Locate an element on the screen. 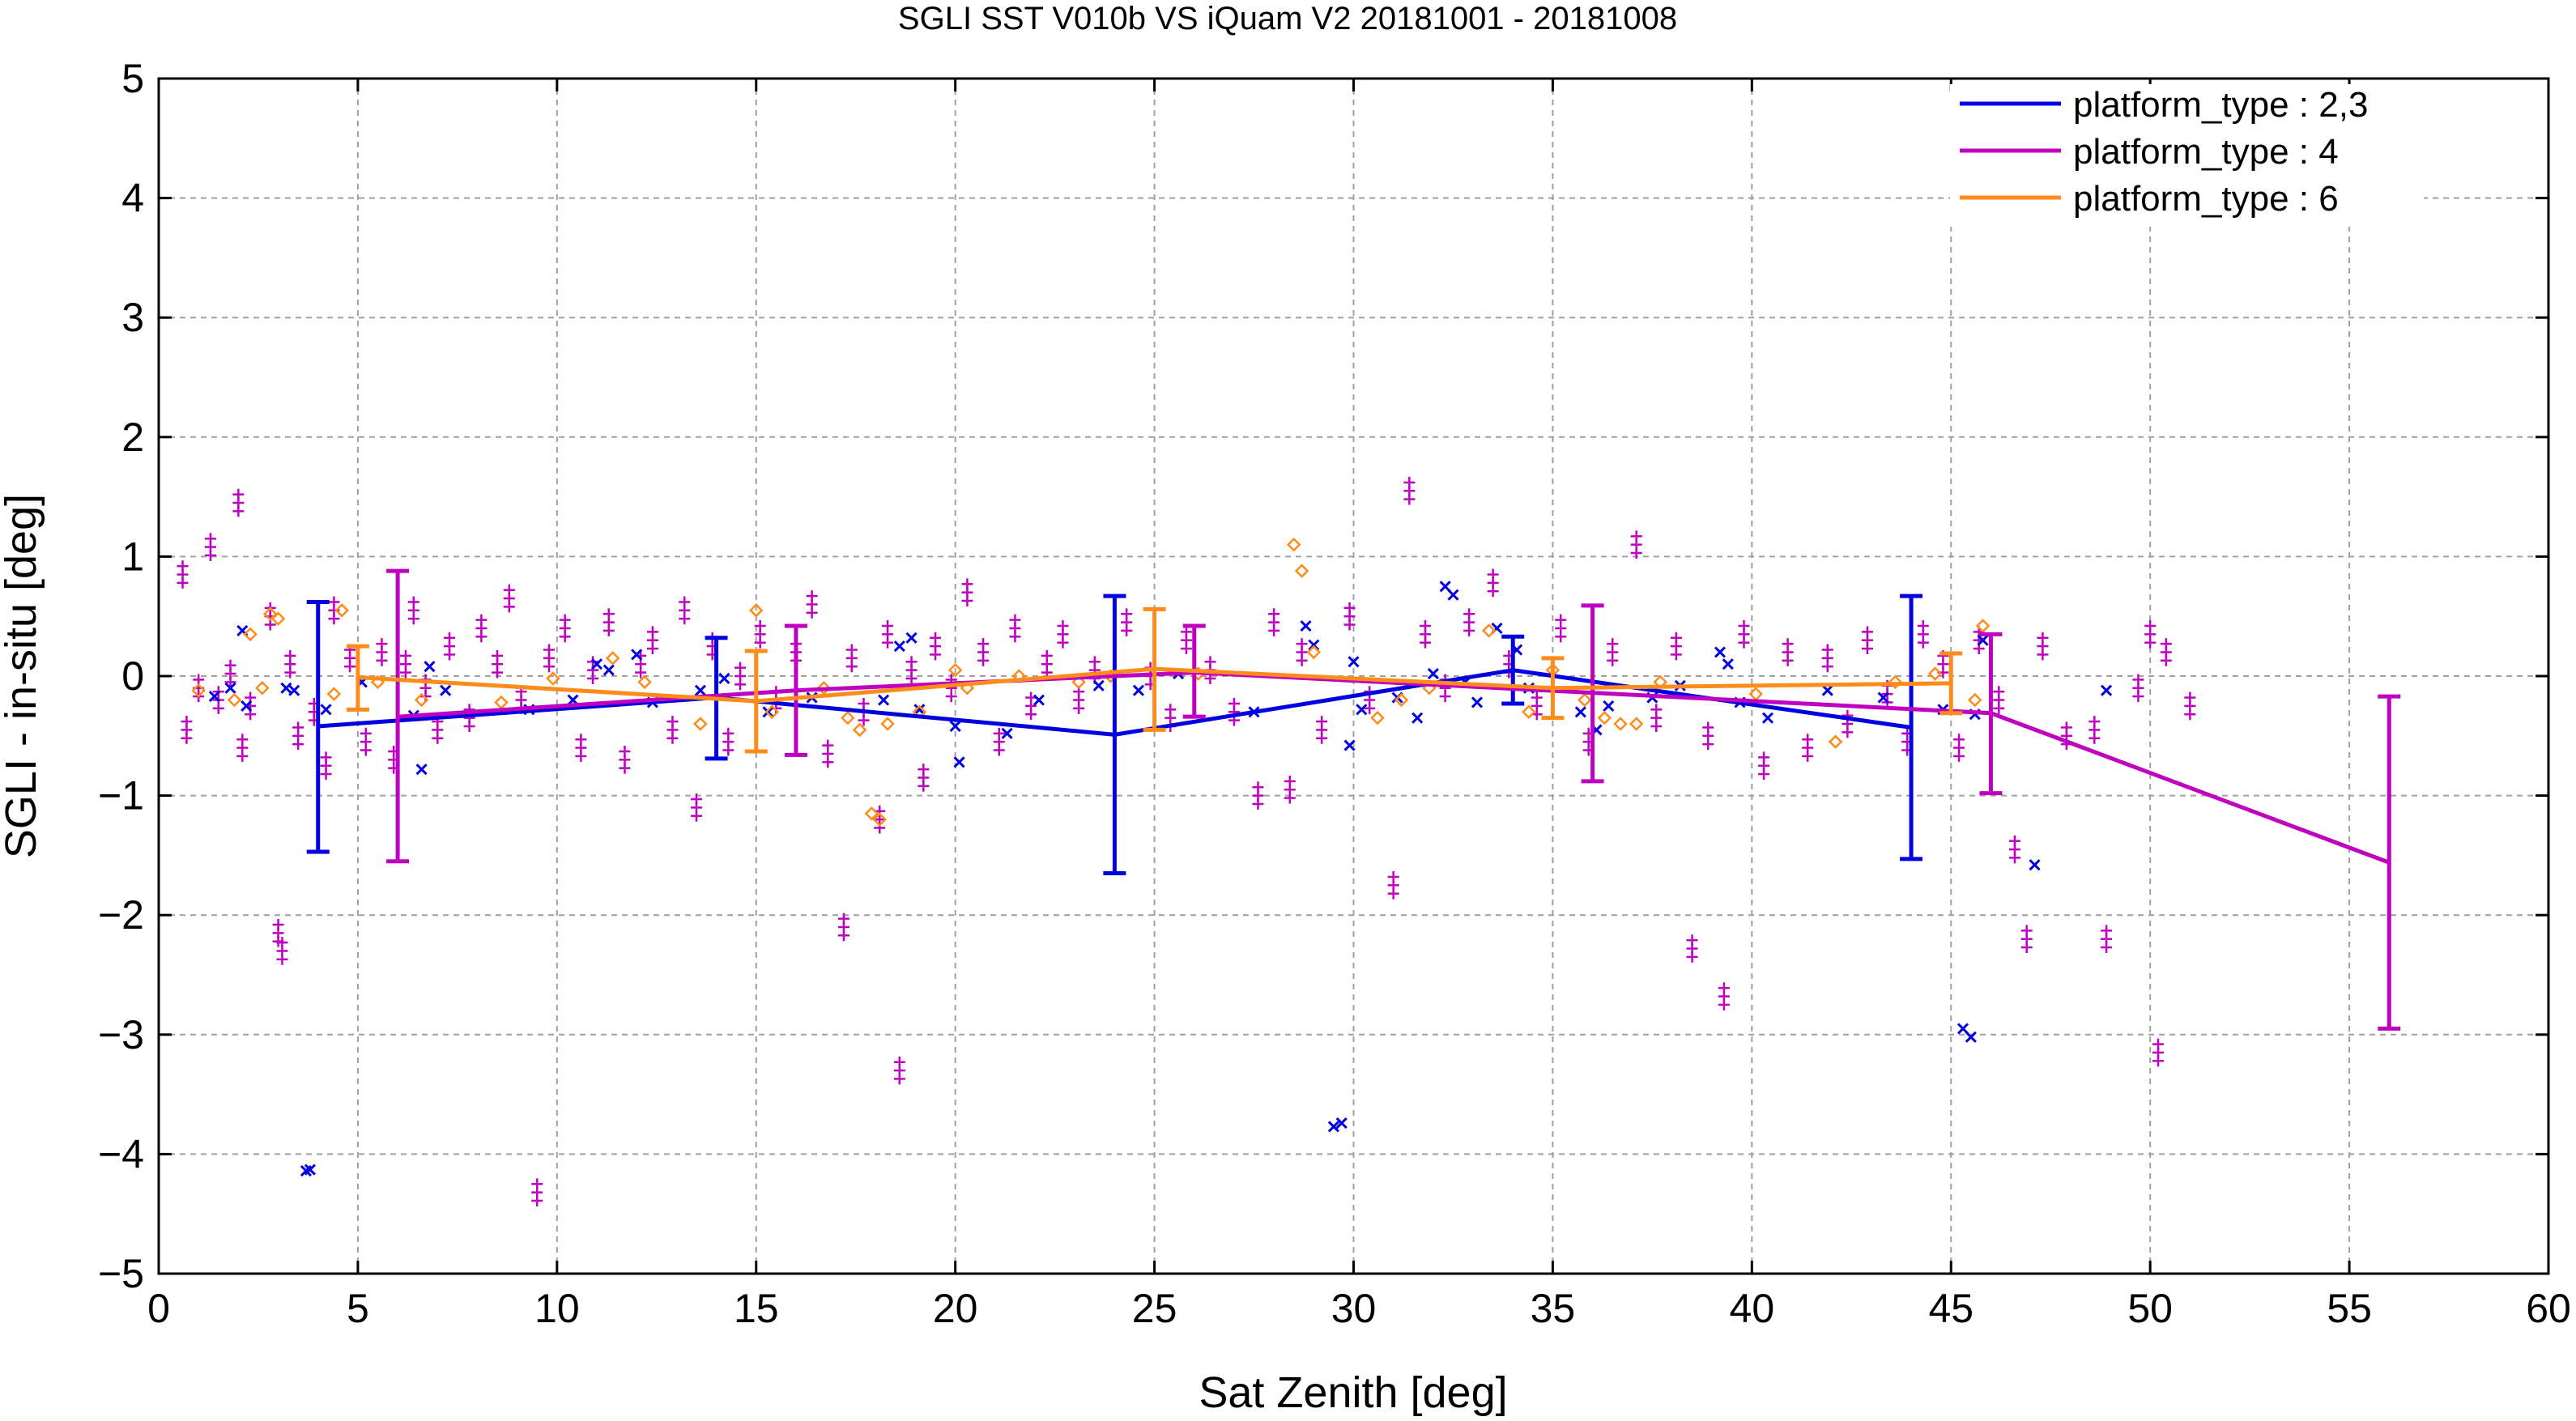  y-tick-label: 0 is located at coordinates (132, 676).